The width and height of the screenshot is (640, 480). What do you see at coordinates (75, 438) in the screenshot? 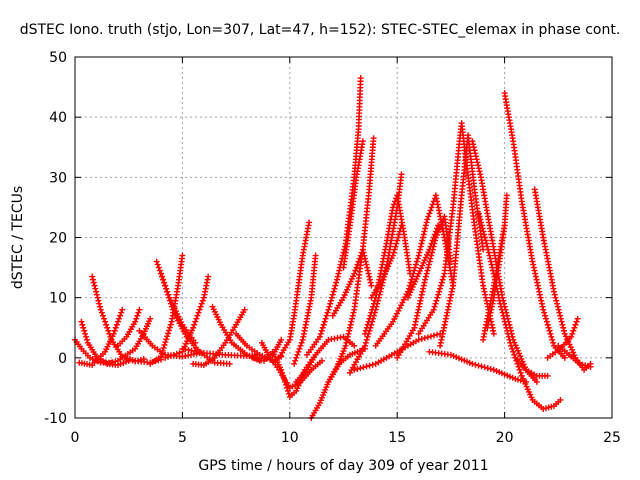
I see `x-tick-label: 0` at bounding box center [75, 438].